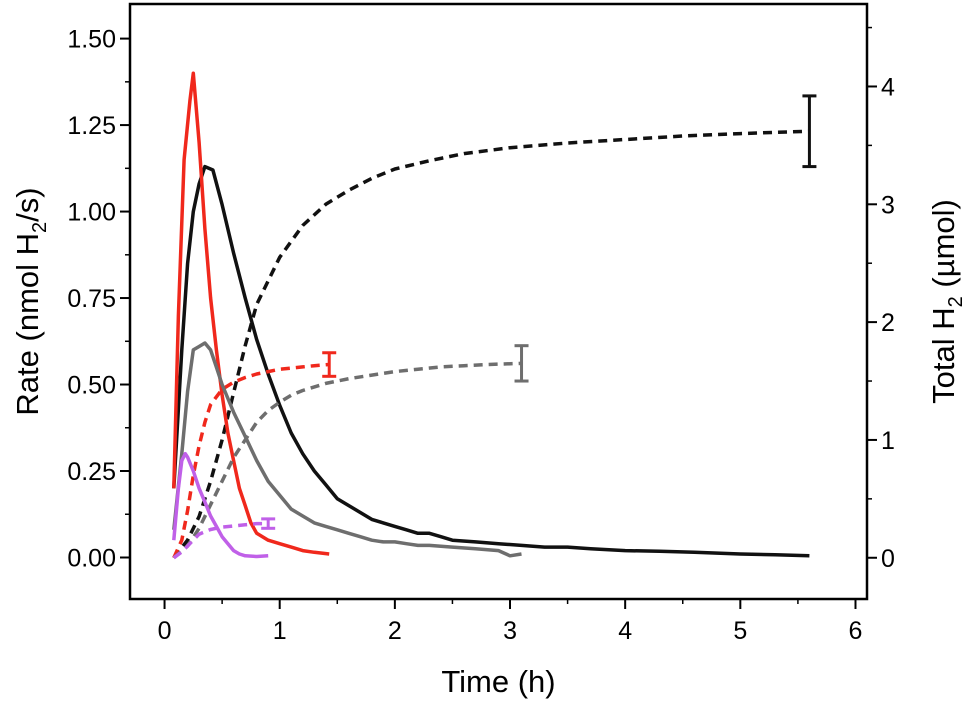  Describe the element at coordinates (946, 301) in the screenshot. I see `y2-axis-title: Total H2 (µmol)` at that location.